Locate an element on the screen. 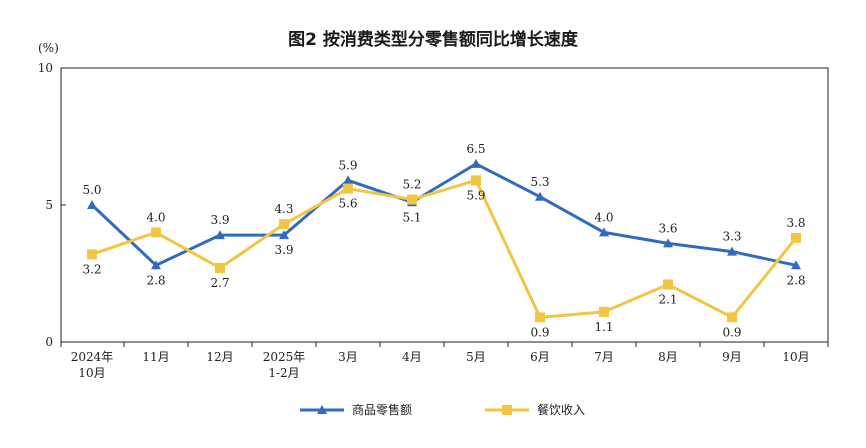  x-axis: 2024年 10月 11月 12月 2025年 1-2月 3月 4月 5月 6月 7月 8月 9月 10月 is located at coordinates (444, 361).